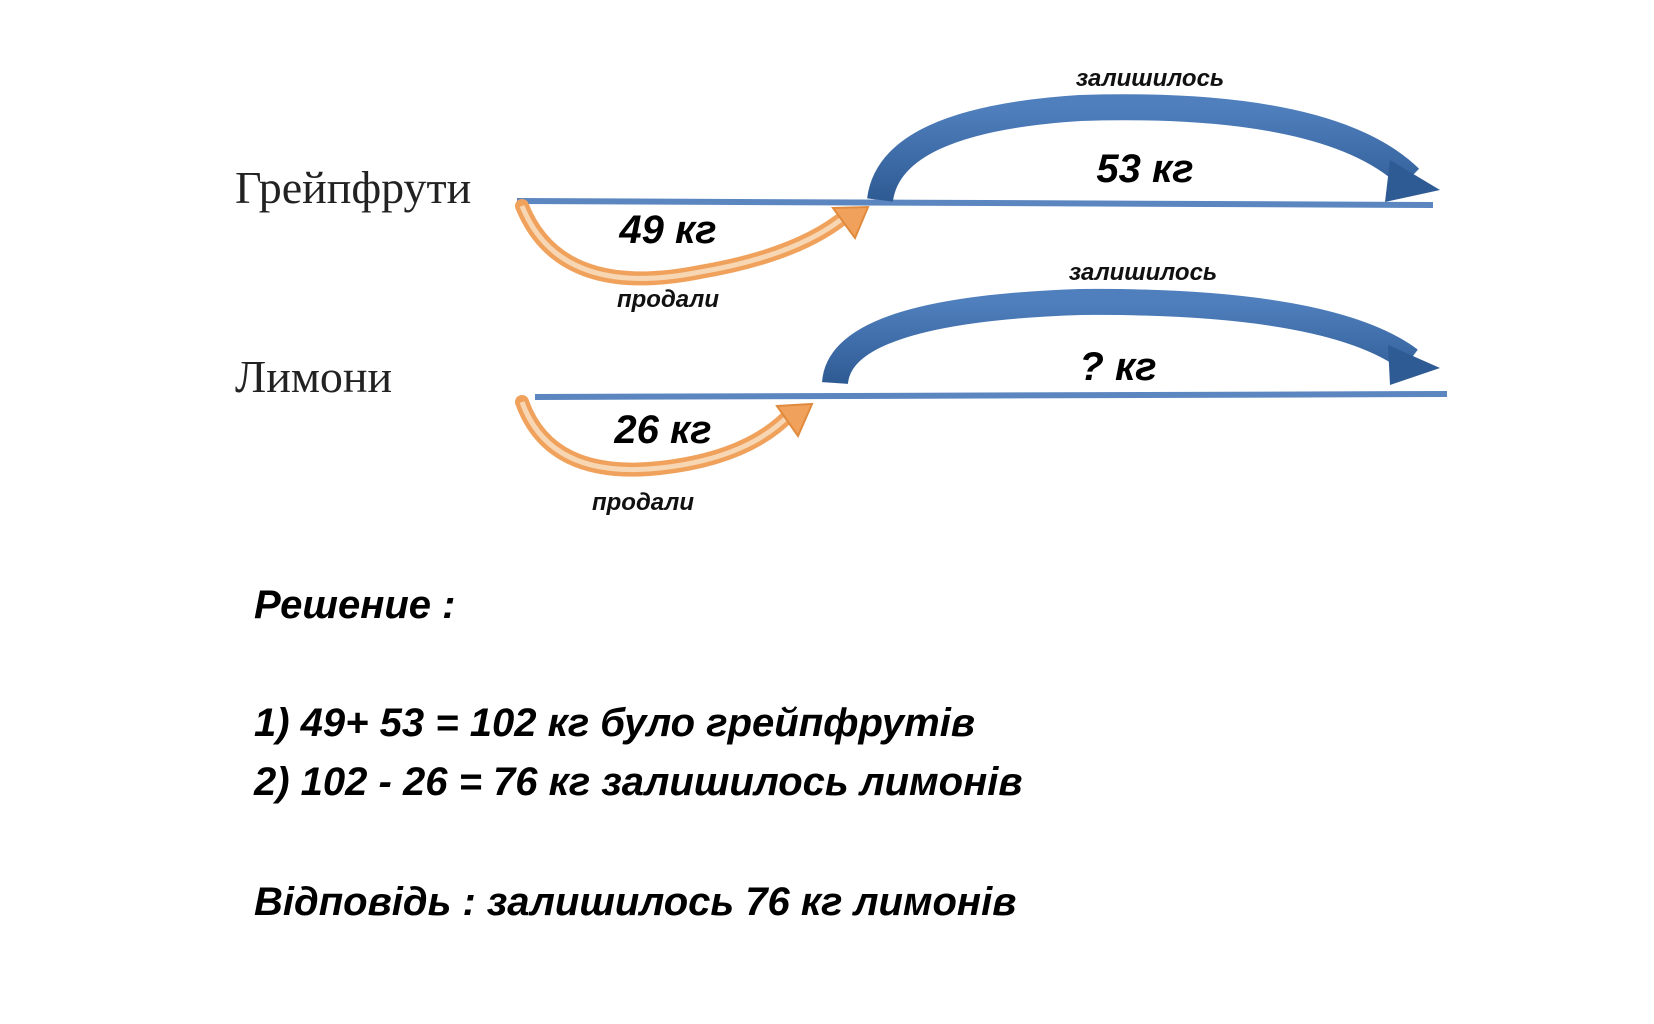 Image resolution: width=1654 pixels, height=1024 pixels. Describe the element at coordinates (353, 187) in the screenshot. I see `row-label: Грейпфрути` at that location.